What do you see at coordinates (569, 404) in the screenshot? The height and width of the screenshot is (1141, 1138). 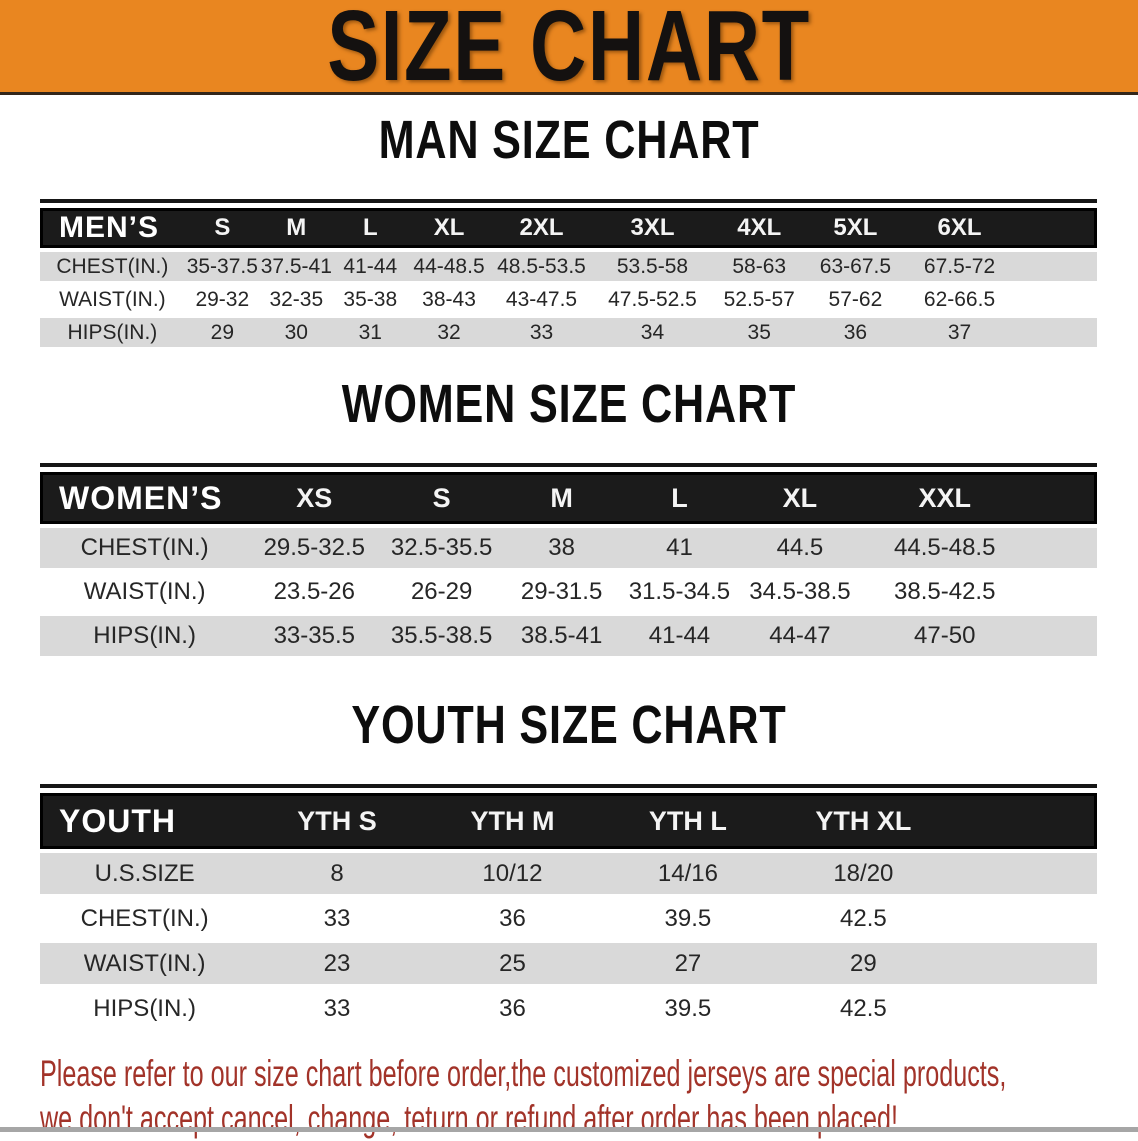 I see `women-heading-text: WOMEN SIZE CHART` at bounding box center [569, 404].